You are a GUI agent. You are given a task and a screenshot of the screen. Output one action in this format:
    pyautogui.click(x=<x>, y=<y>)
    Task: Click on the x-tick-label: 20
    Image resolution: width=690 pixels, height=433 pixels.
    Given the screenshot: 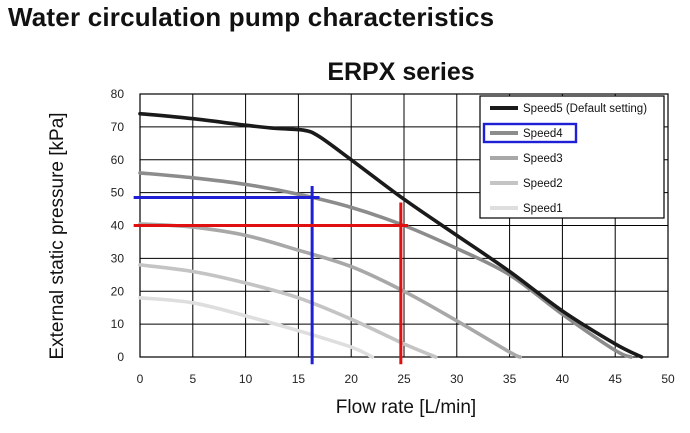 What is the action you would take?
    pyautogui.click(x=352, y=379)
    